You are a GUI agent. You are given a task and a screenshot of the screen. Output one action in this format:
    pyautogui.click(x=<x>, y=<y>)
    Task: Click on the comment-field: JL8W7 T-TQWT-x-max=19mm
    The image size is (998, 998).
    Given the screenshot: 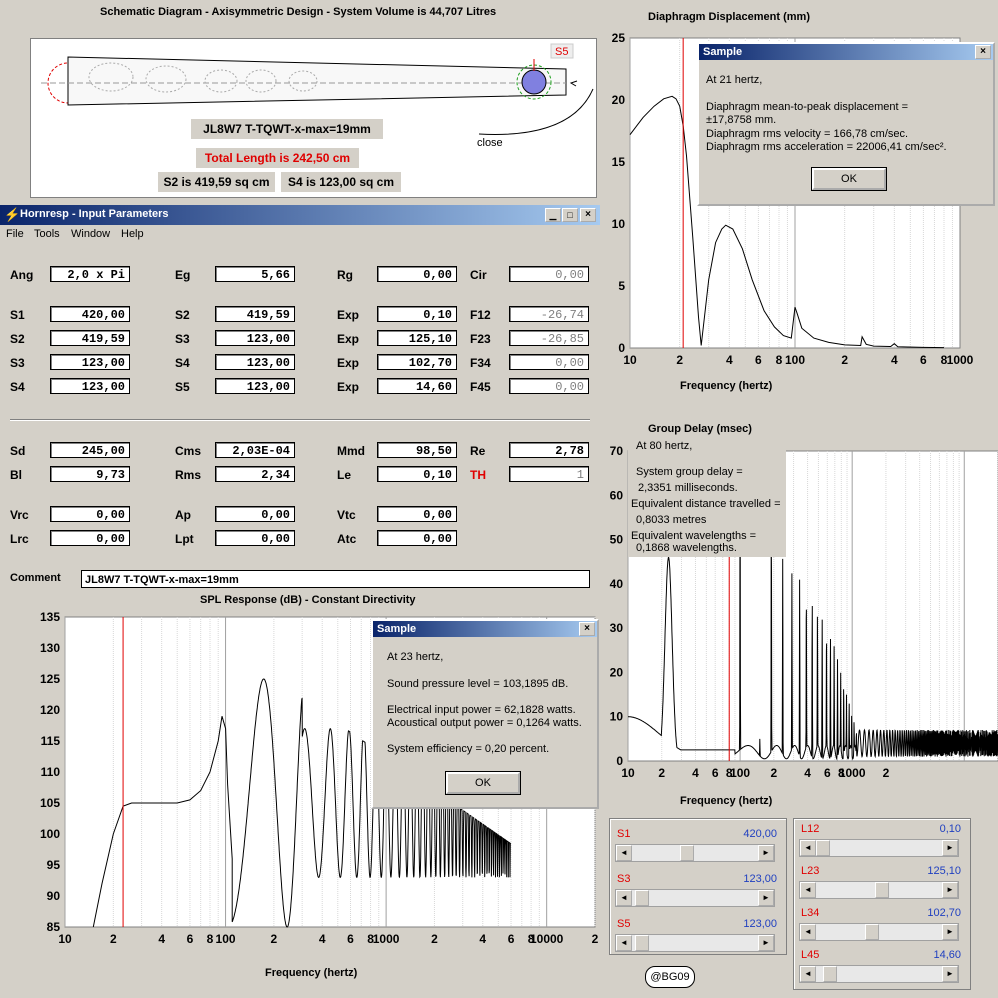 What is the action you would take?
    pyautogui.click(x=335, y=579)
    